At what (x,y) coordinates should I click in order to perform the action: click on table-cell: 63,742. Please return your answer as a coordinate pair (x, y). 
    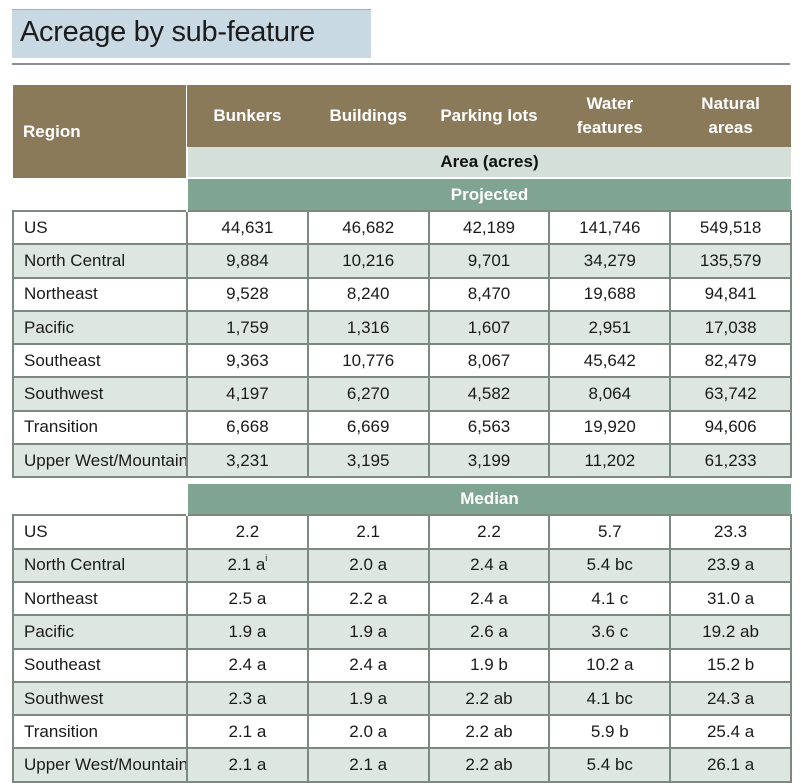
    Looking at the image, I should click on (731, 394).